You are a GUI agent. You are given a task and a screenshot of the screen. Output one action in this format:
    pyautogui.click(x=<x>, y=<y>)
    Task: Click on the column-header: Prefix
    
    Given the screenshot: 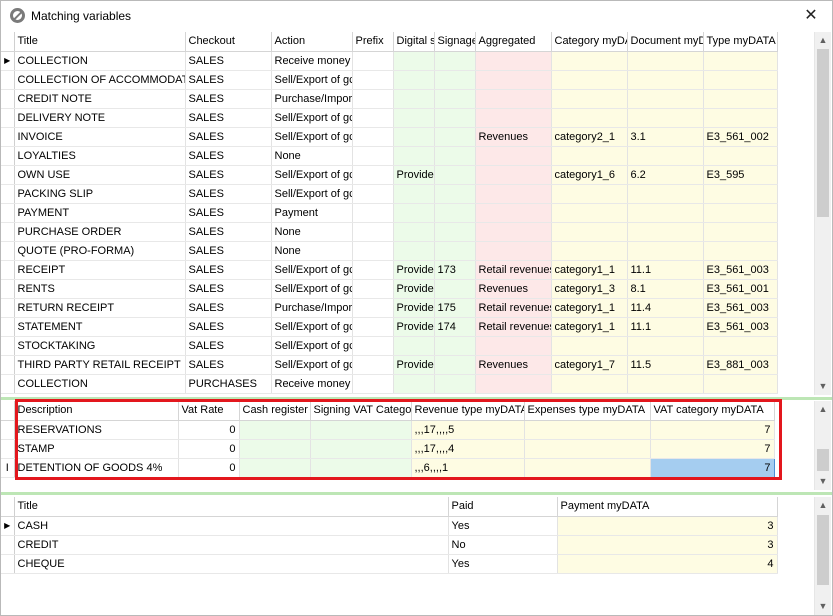 What is the action you would take?
    pyautogui.click(x=373, y=42)
    